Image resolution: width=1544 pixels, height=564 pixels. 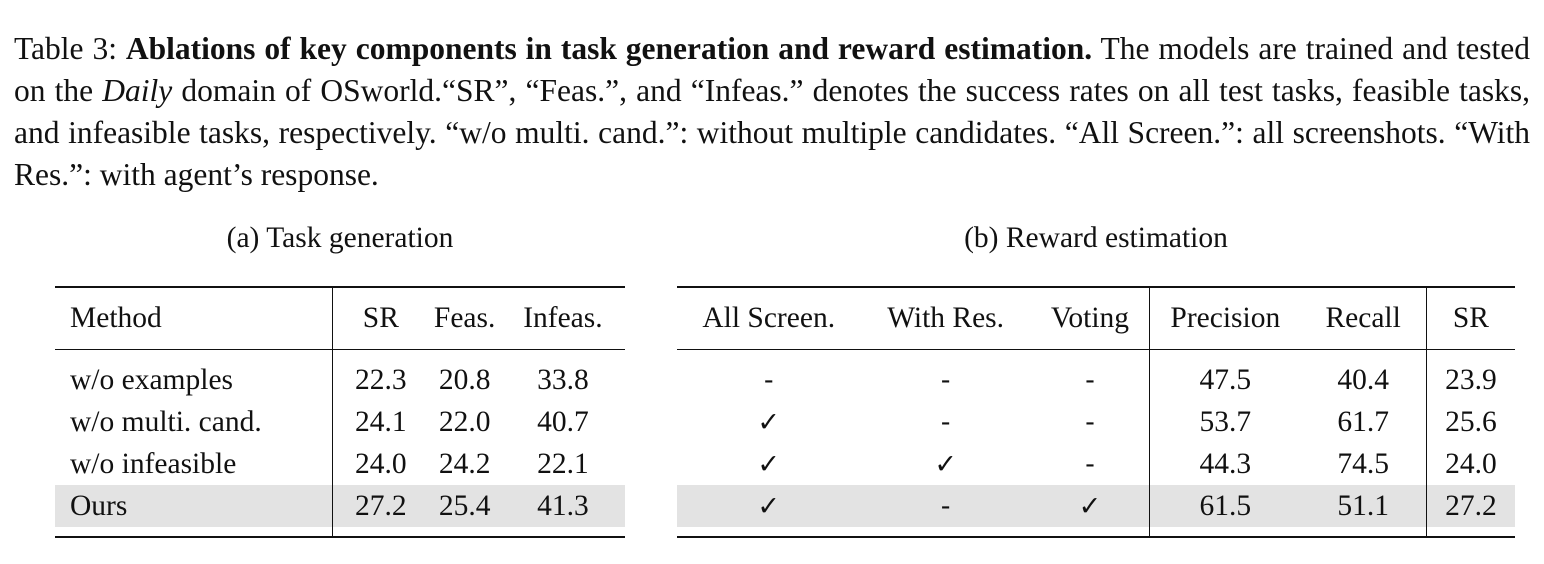 I want to click on method-cell: w/o infeasible, so click(x=153, y=463).